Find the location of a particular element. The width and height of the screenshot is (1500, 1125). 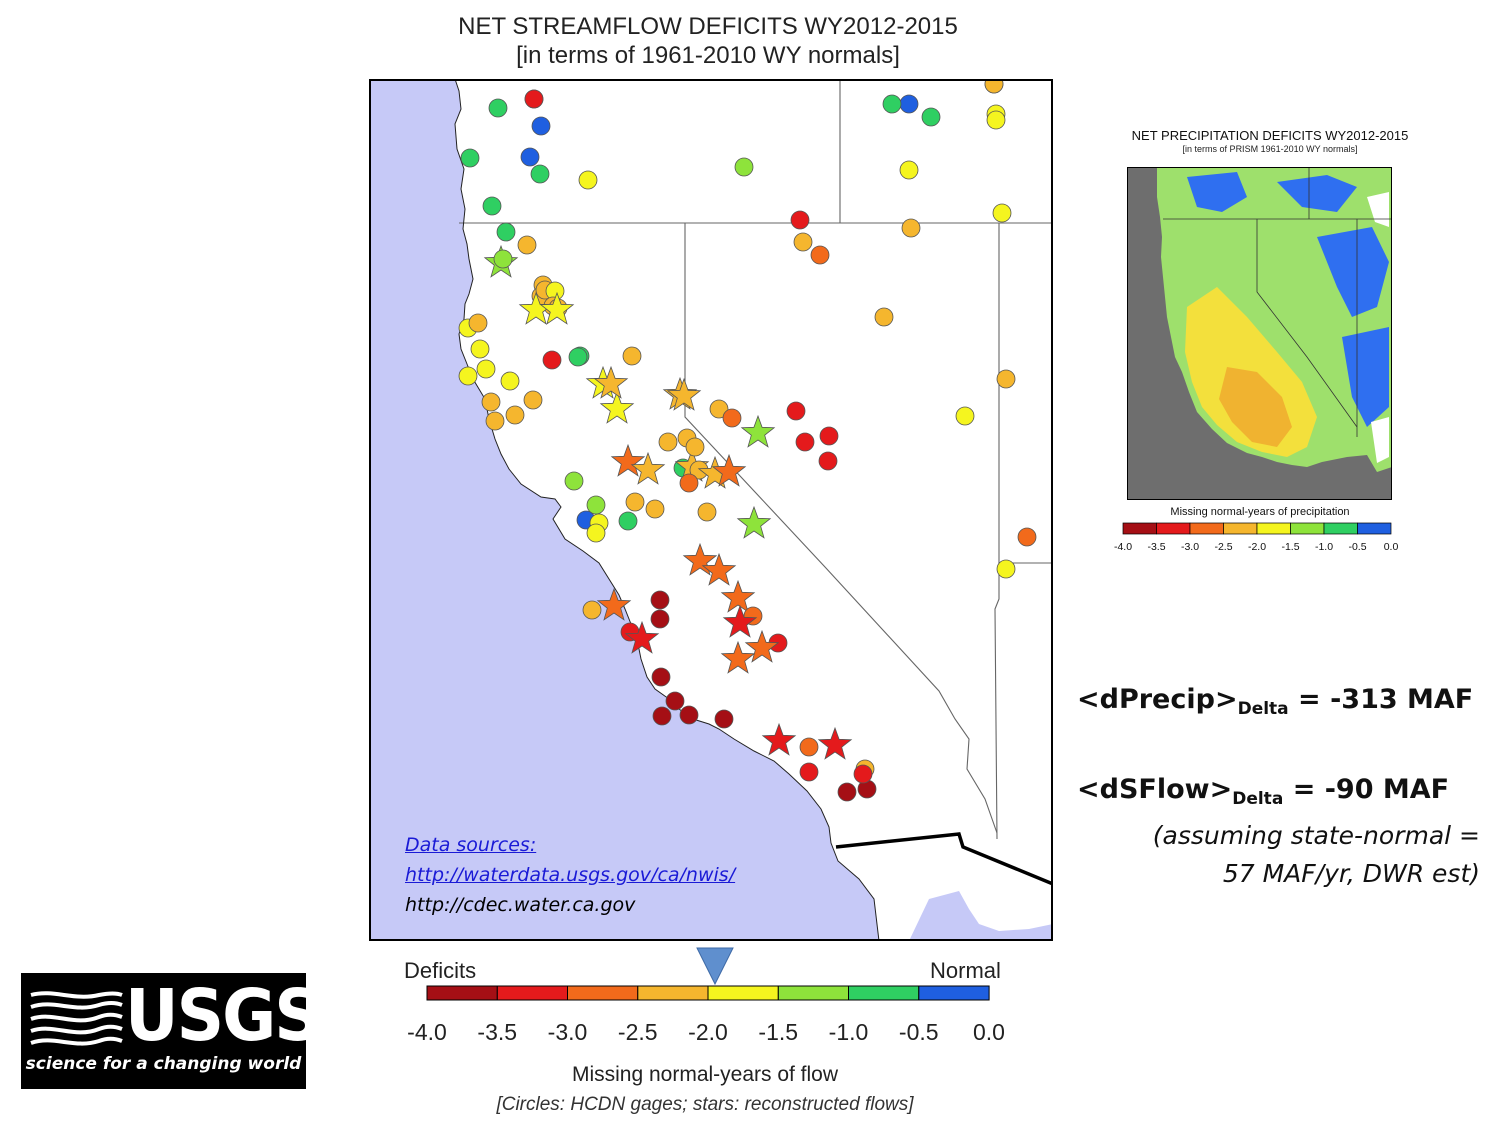

flow-delta-label: <dSFlow> is located at coordinates (1155, 789).